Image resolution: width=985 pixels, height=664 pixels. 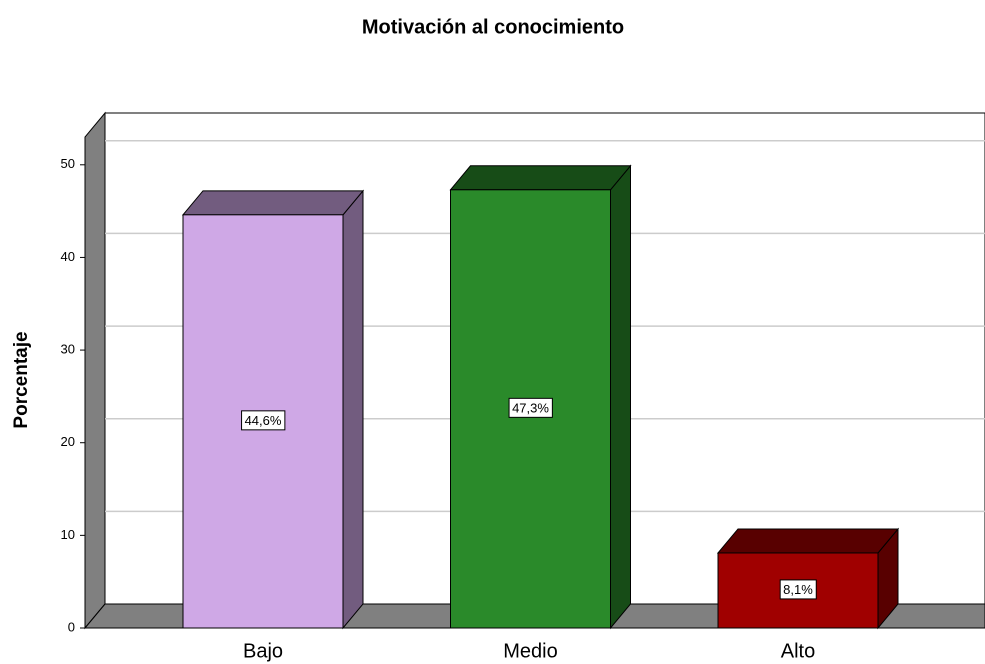 What do you see at coordinates (68, 441) in the screenshot?
I see `y-tick-label: 20` at bounding box center [68, 441].